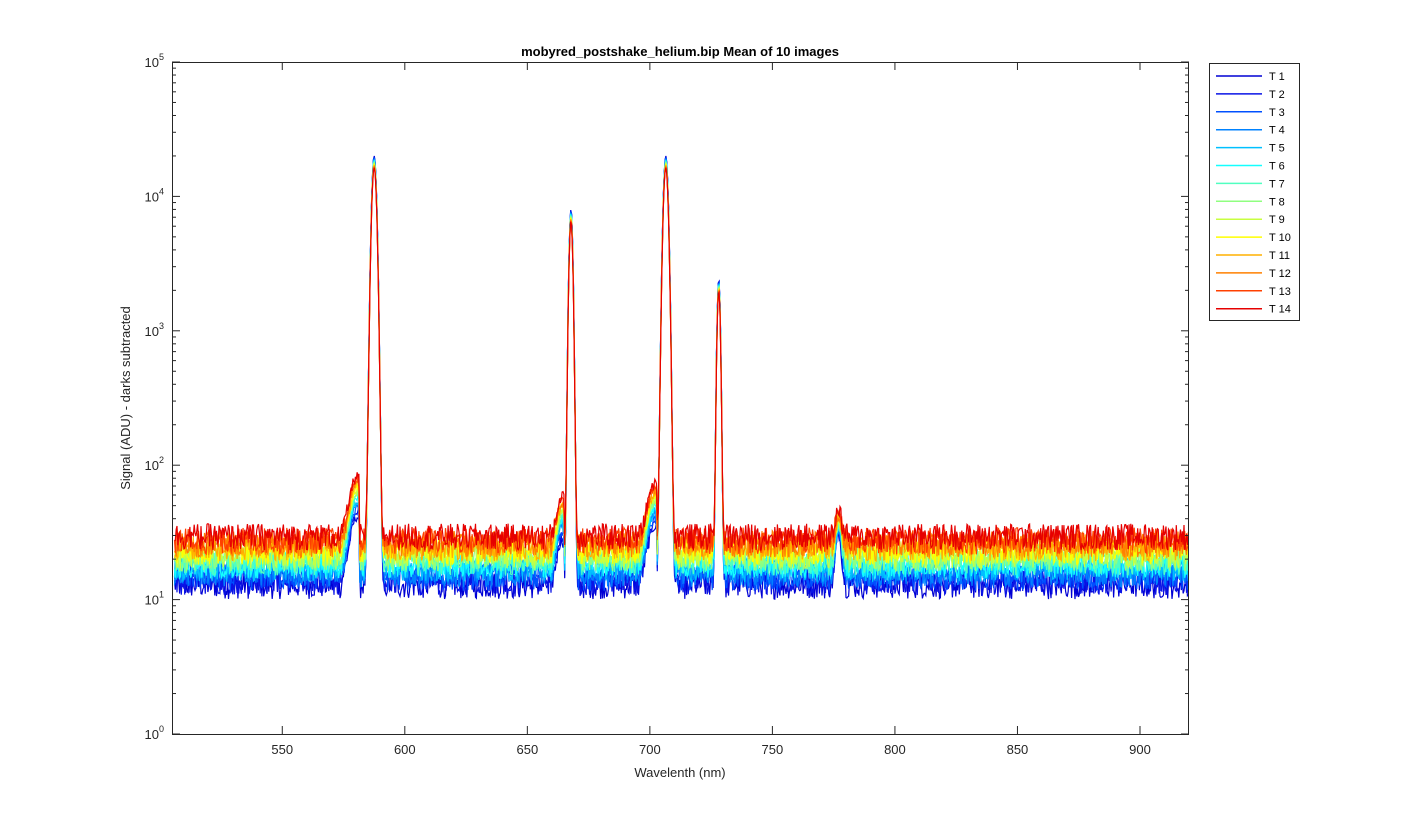 This screenshot has height=825, width=1425. What do you see at coordinates (1277, 113) in the screenshot?
I see `legend-label-t-3: T 3` at bounding box center [1277, 113].